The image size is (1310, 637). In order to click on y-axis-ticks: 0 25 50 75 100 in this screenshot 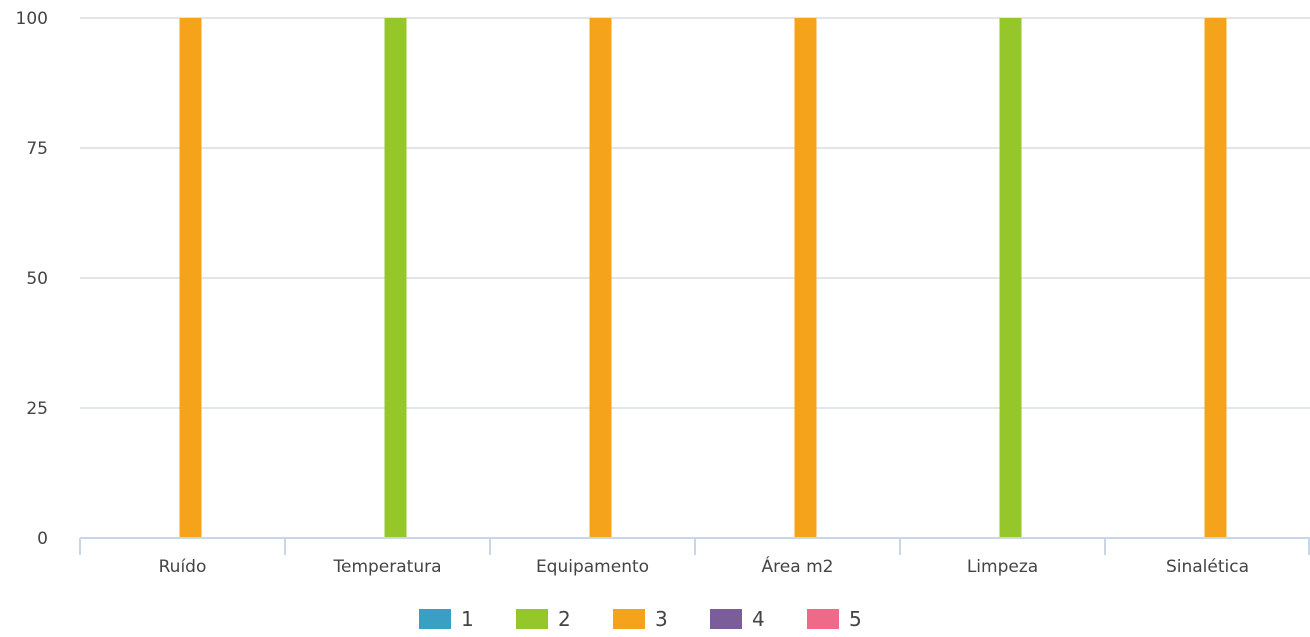, I will do `click(32, 279)`.